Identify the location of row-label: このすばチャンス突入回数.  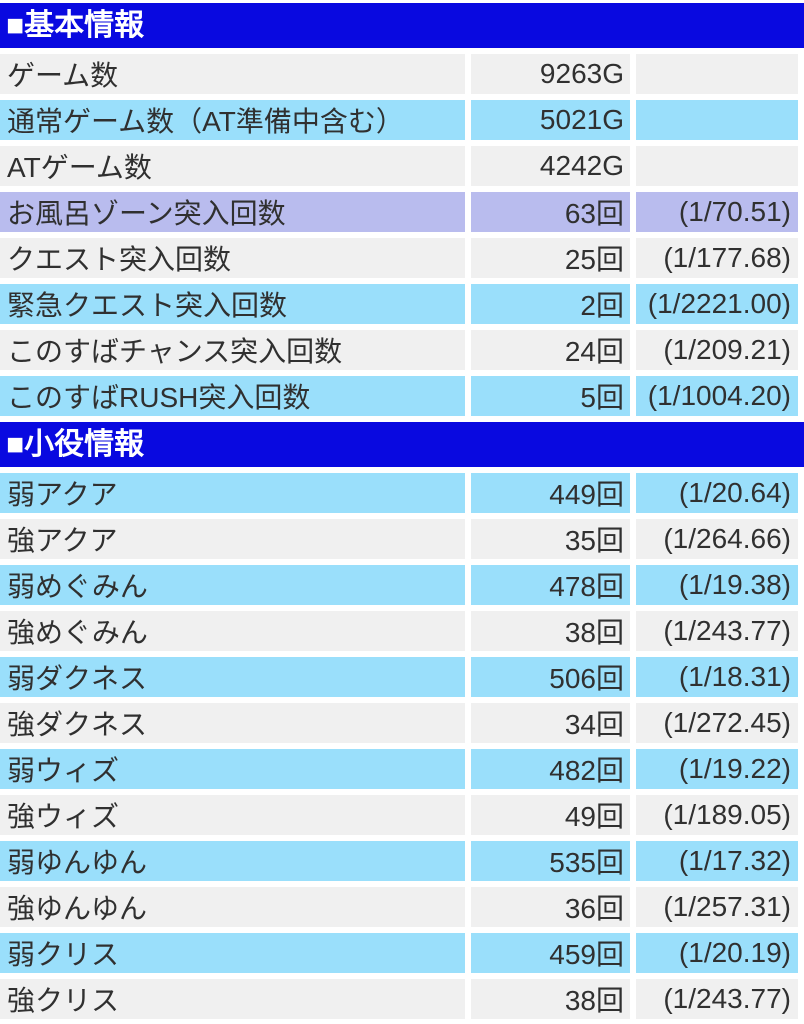
(232, 350).